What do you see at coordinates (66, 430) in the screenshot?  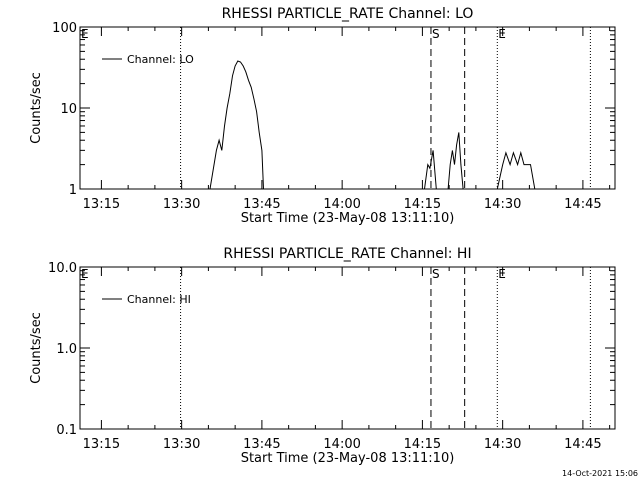 I see `y-tick-label: 0.1` at bounding box center [66, 430].